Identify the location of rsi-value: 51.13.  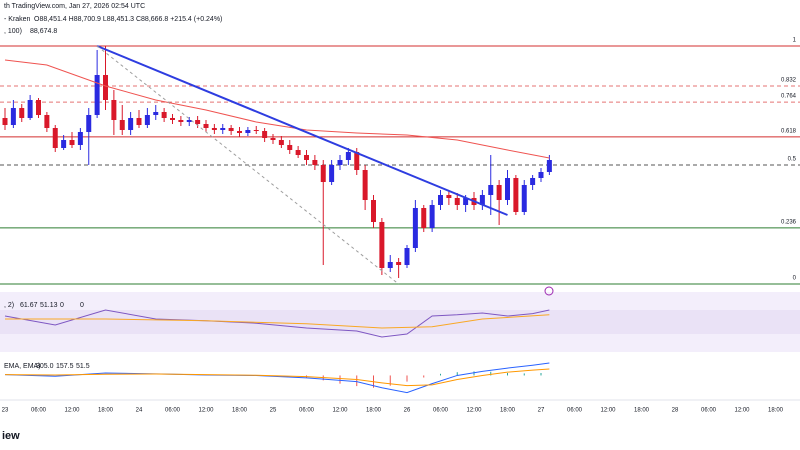
(49, 305).